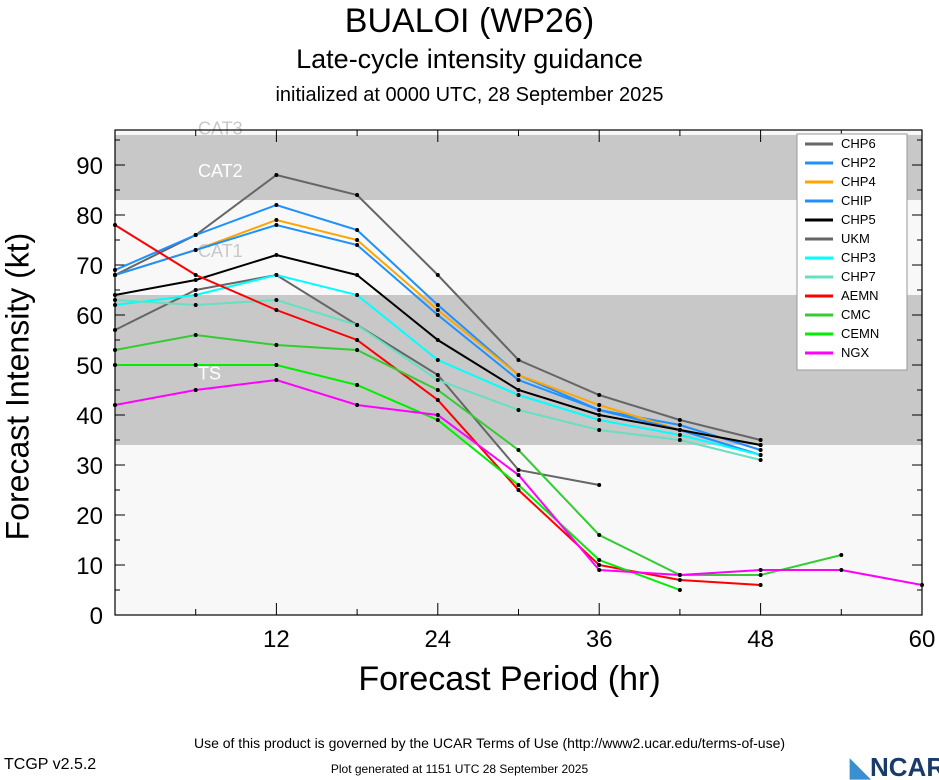  I want to click on ncar-logo: ◣NCAR, so click(894, 766).